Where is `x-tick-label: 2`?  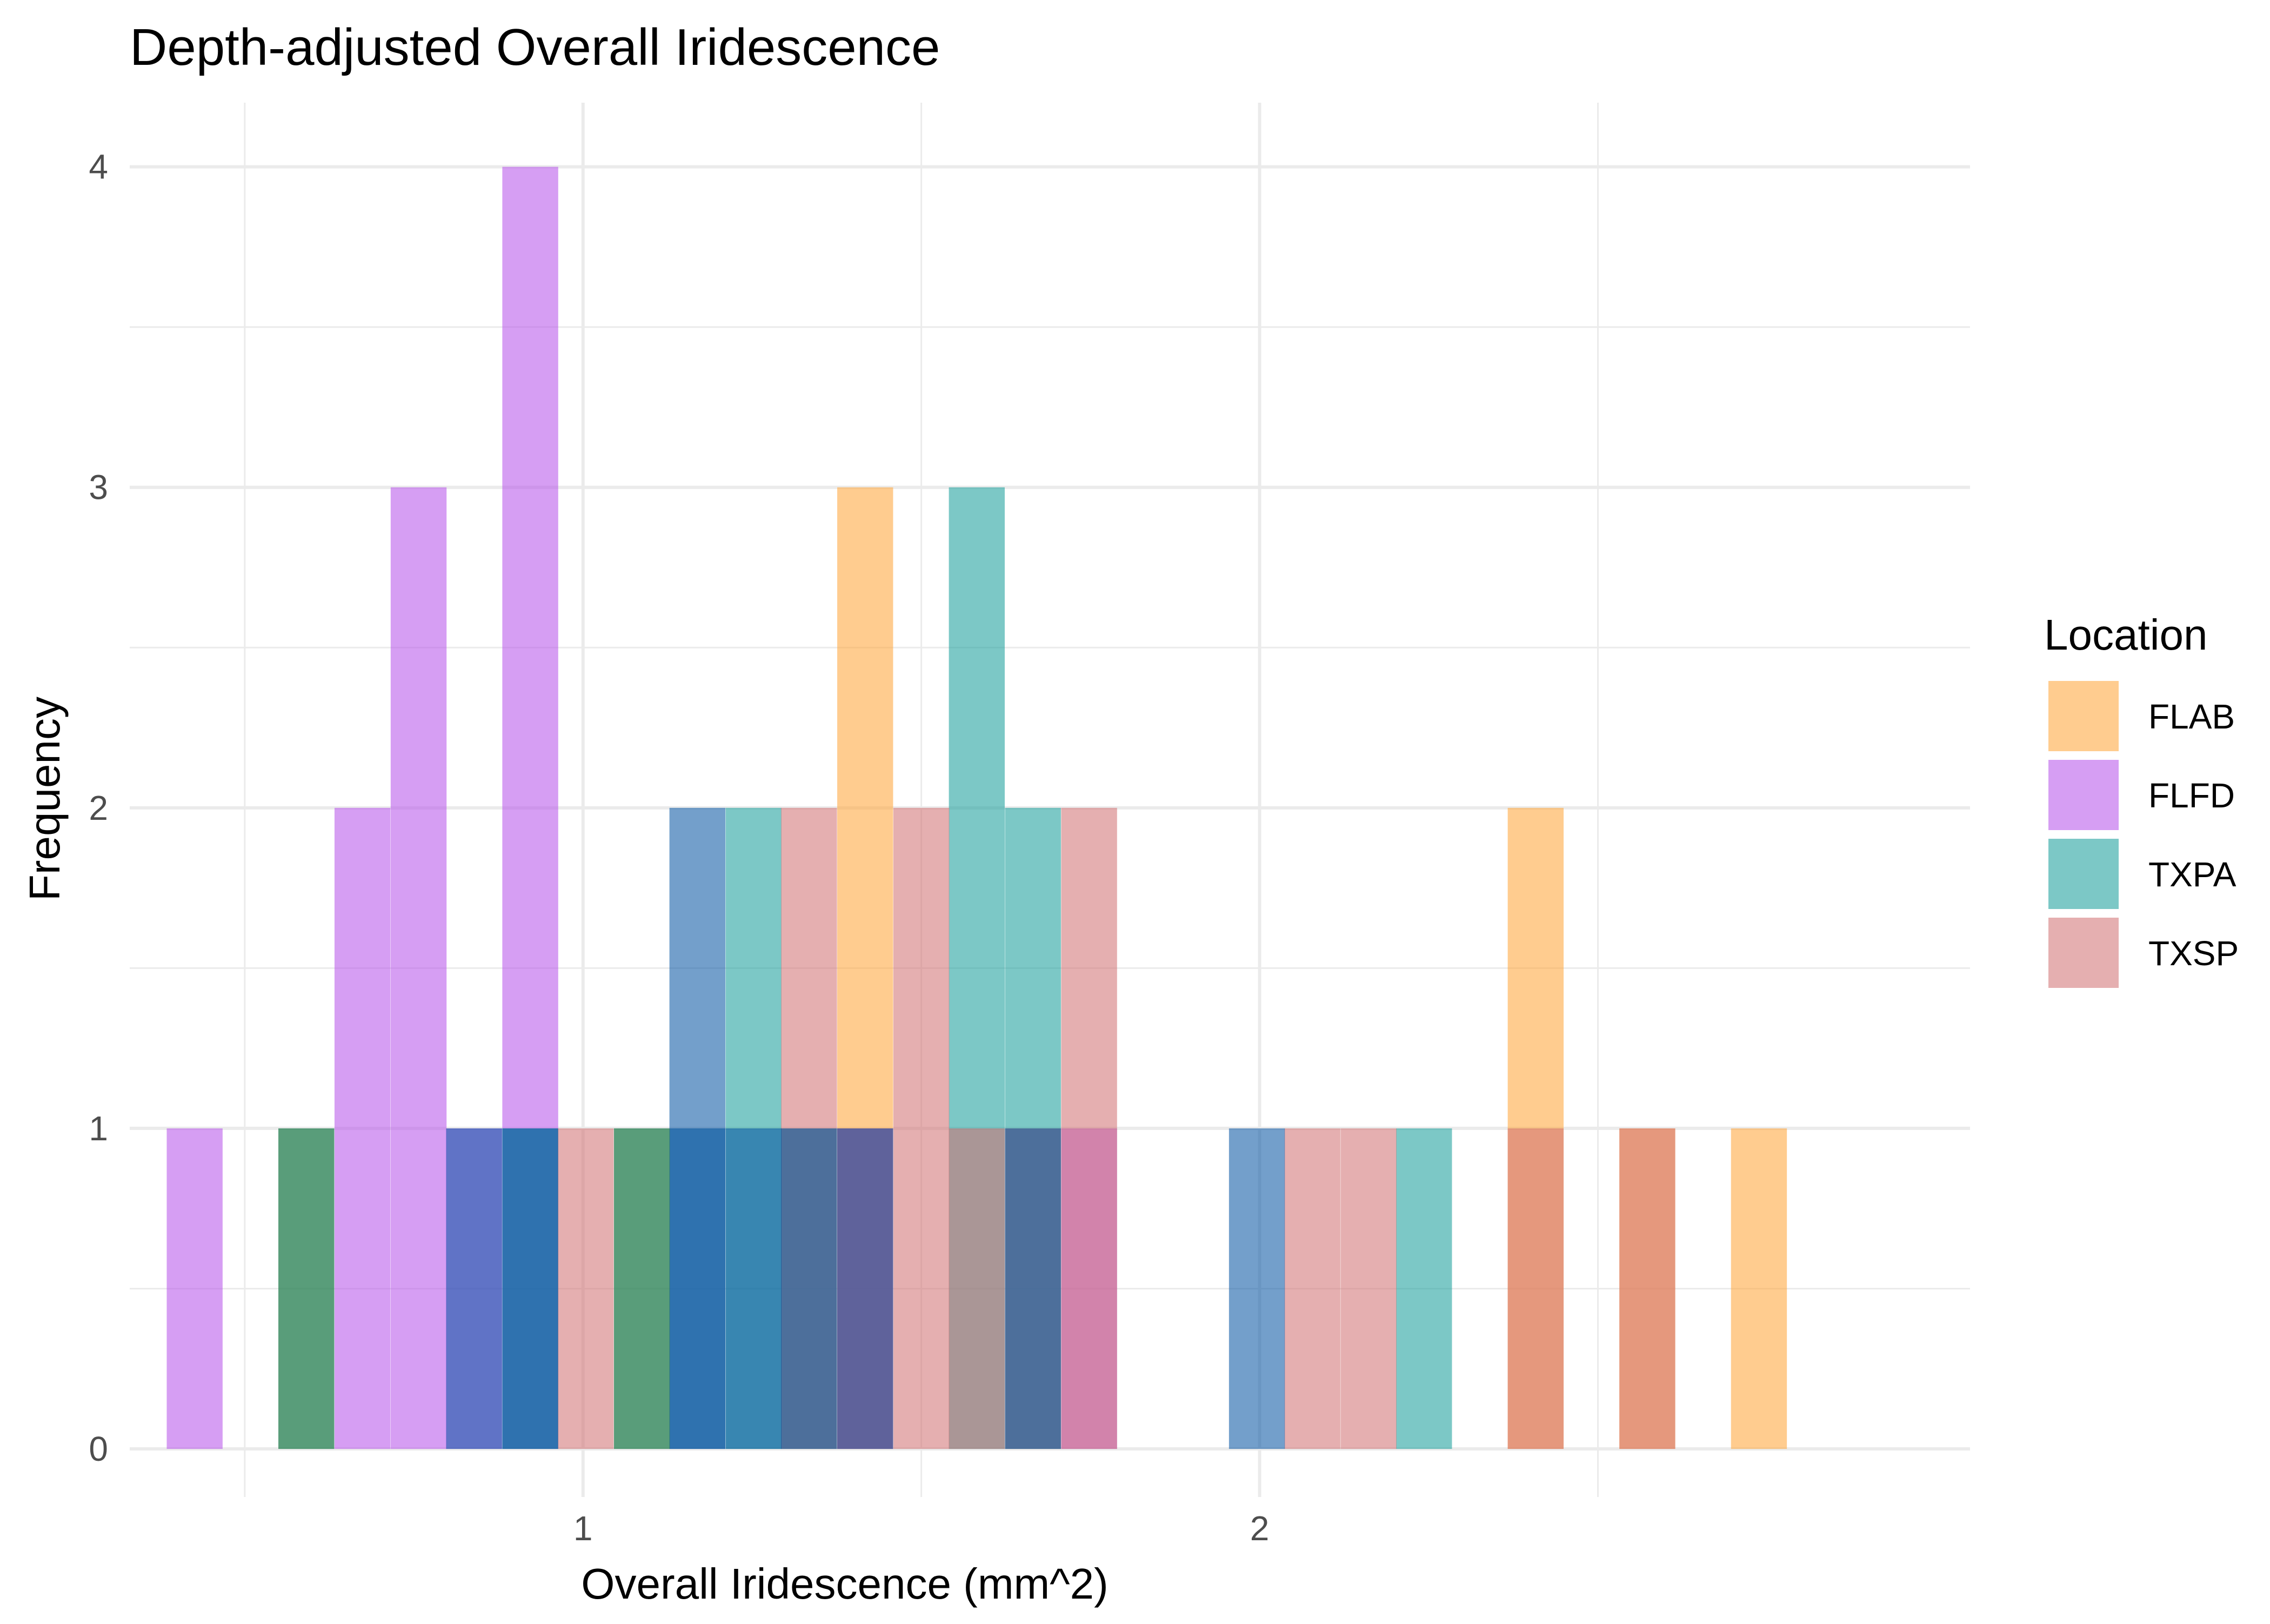 x-tick-label: 2 is located at coordinates (1260, 1529).